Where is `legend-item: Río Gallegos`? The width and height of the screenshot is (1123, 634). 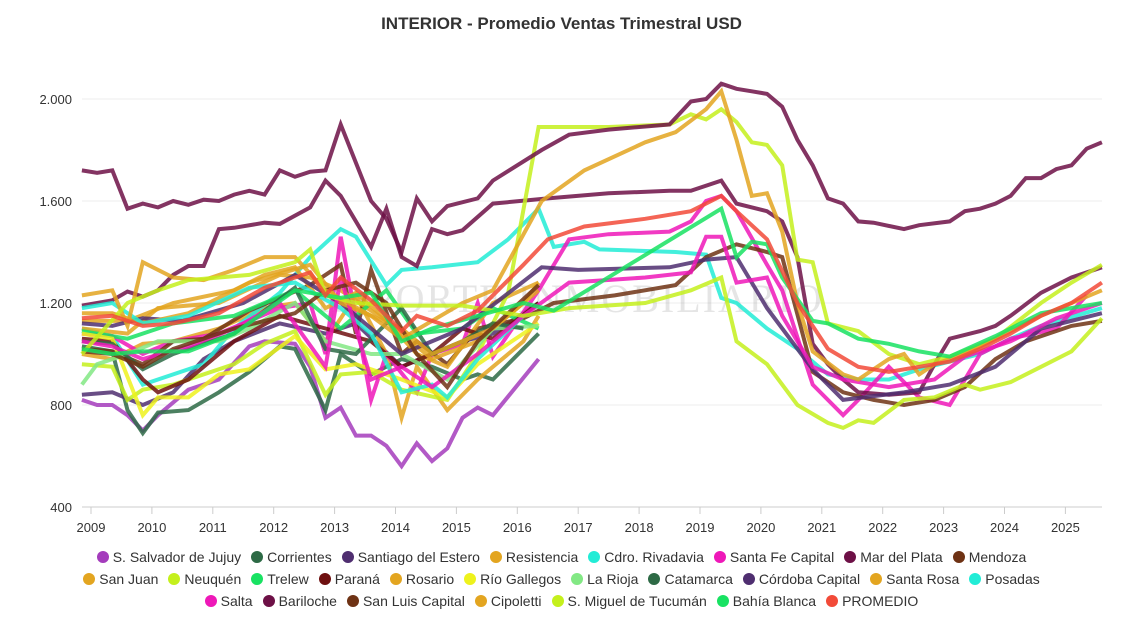 legend-item: Río Gallegos is located at coordinates (512, 579).